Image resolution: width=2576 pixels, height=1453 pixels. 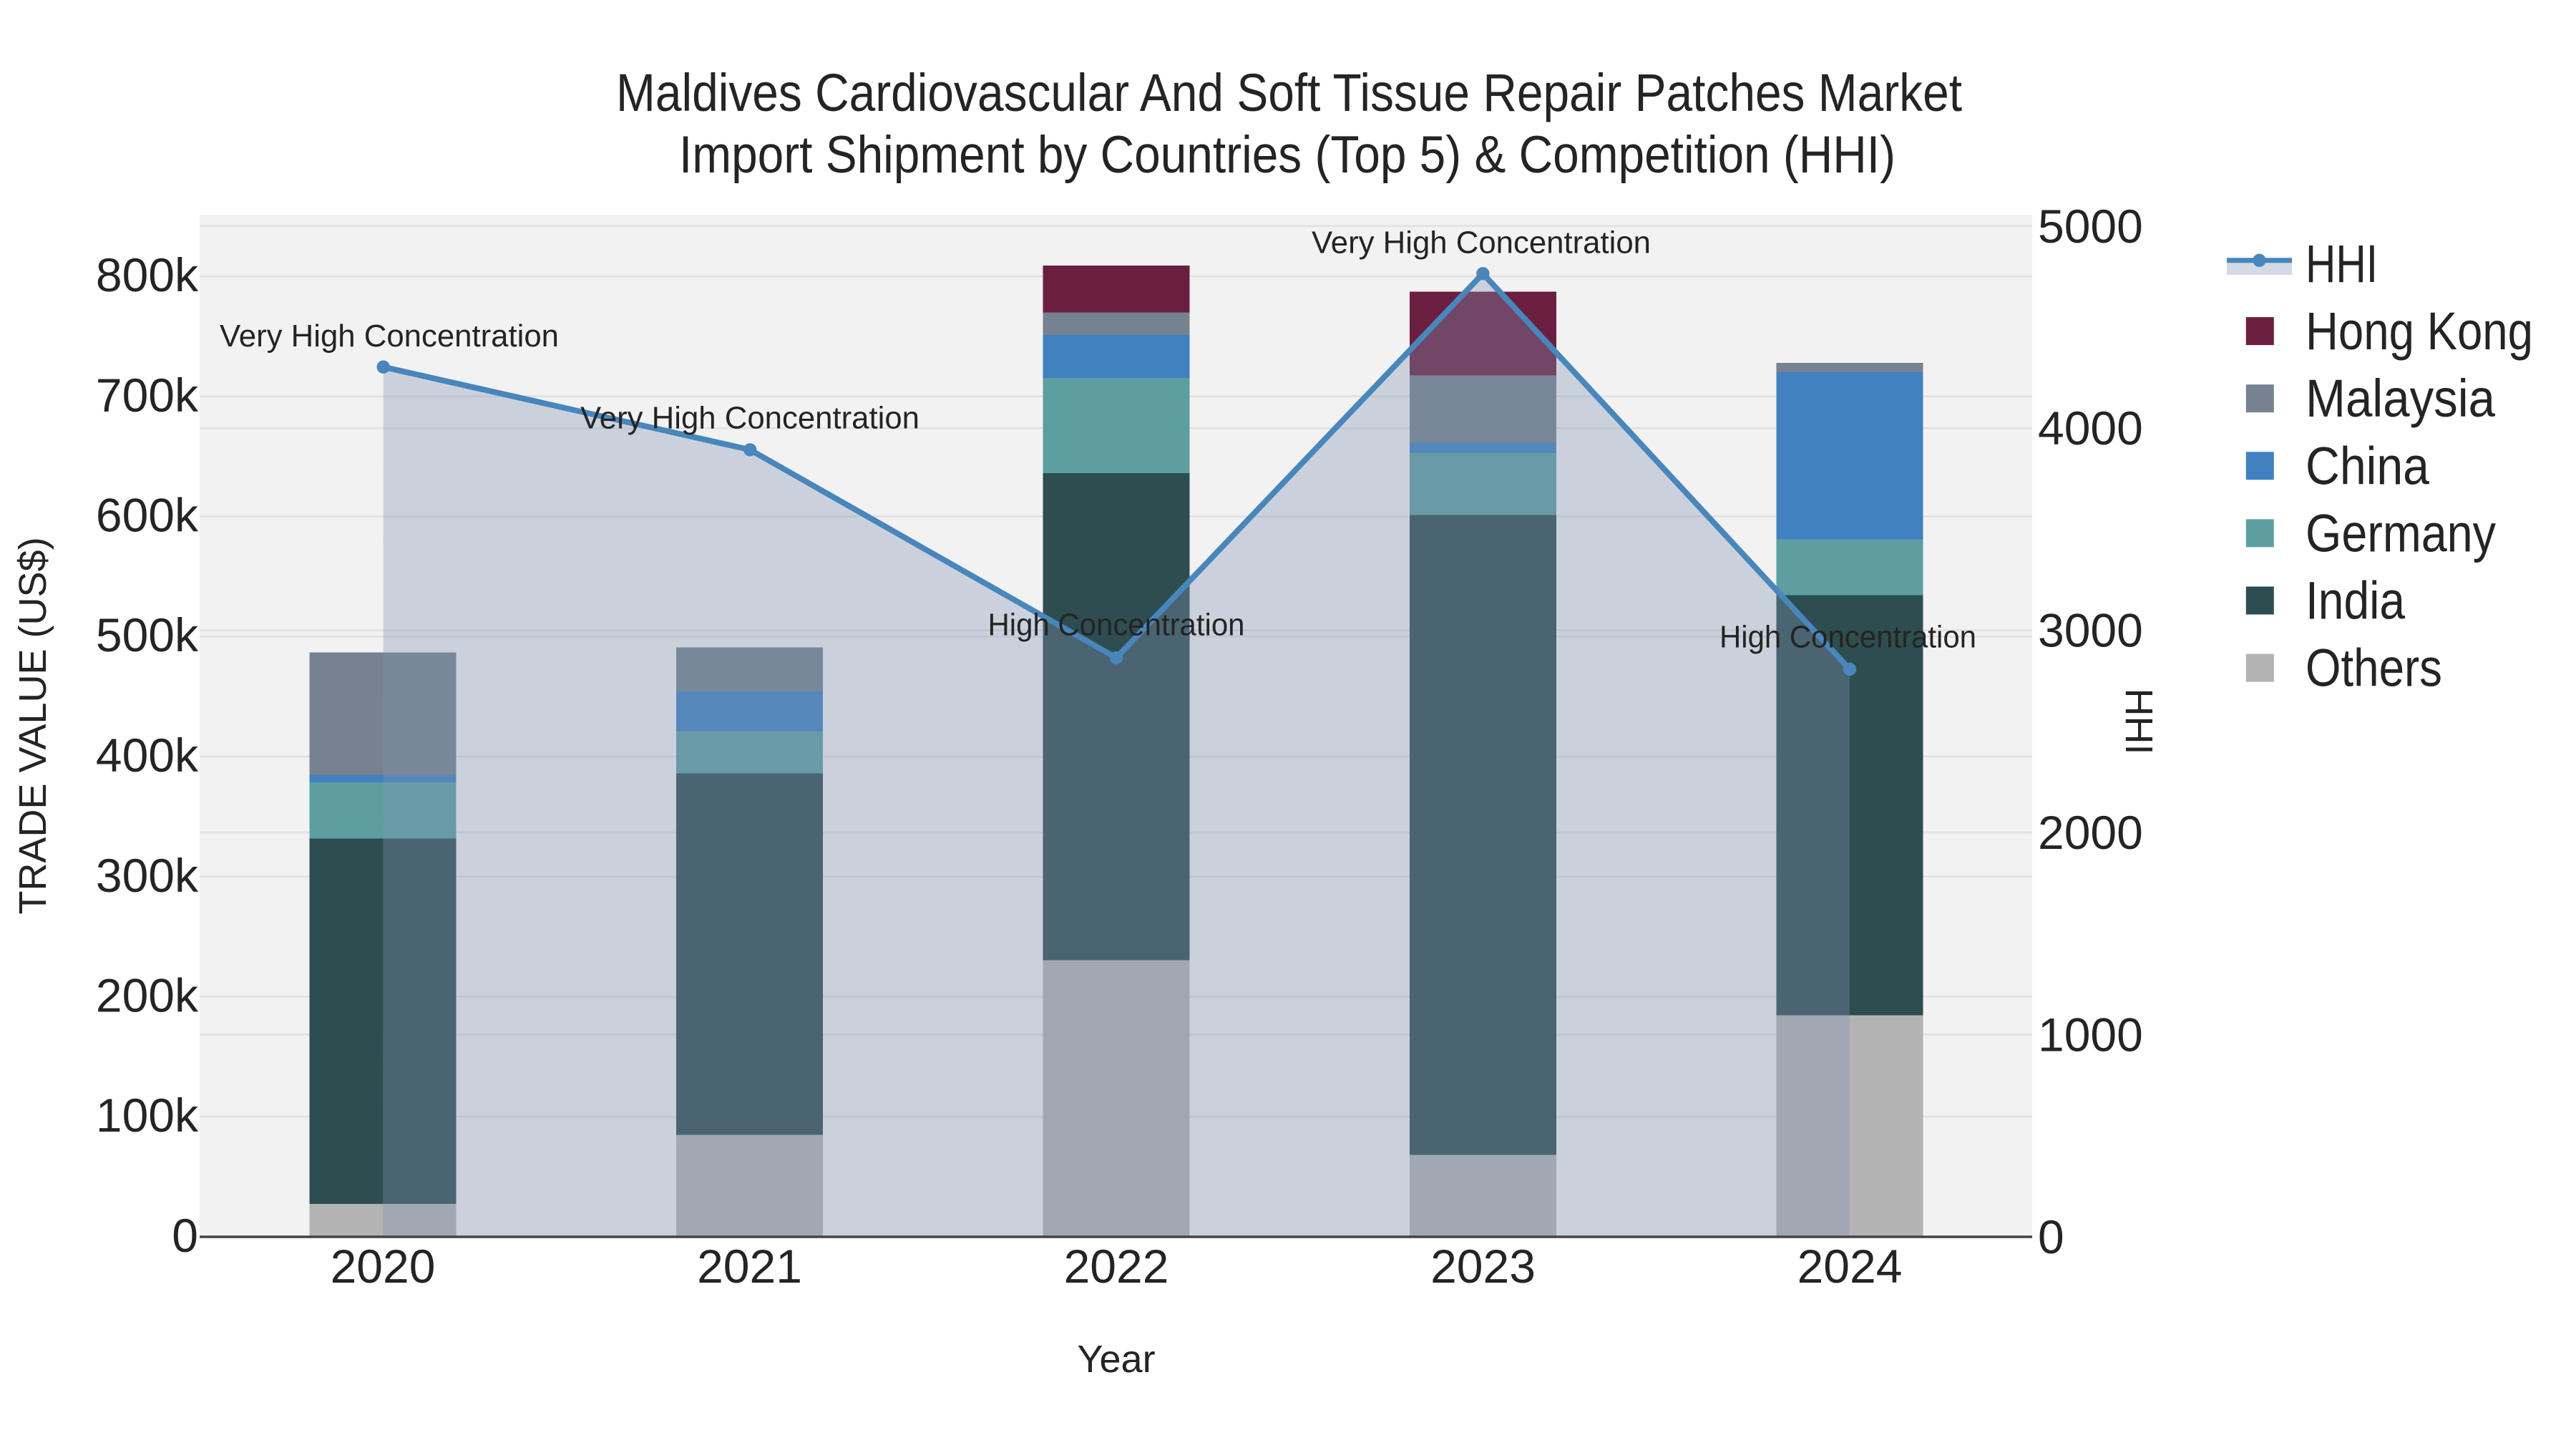 What do you see at coordinates (749, 1266) in the screenshot?
I see `svg-text: 2021` at bounding box center [749, 1266].